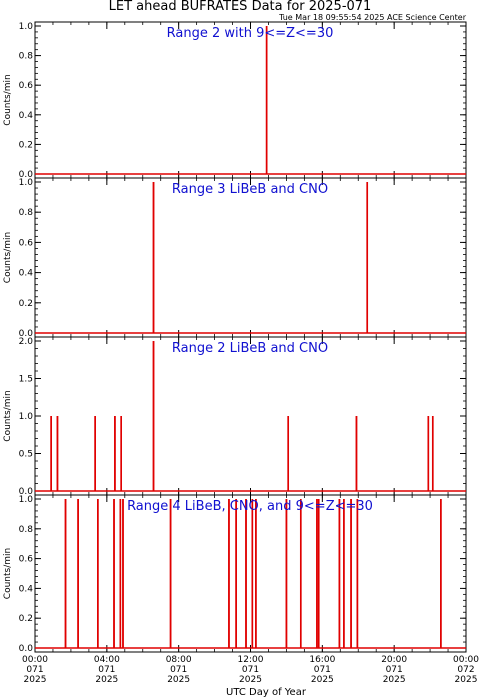 The height and width of the screenshot is (700, 479). I want to click on x-tick-time: 04:00, so click(107, 660).